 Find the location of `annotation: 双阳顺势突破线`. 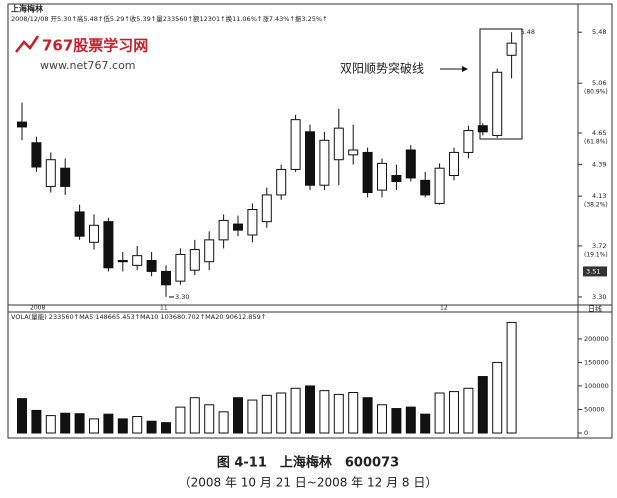

annotation: 双阳顺势突破线 is located at coordinates (382, 68).